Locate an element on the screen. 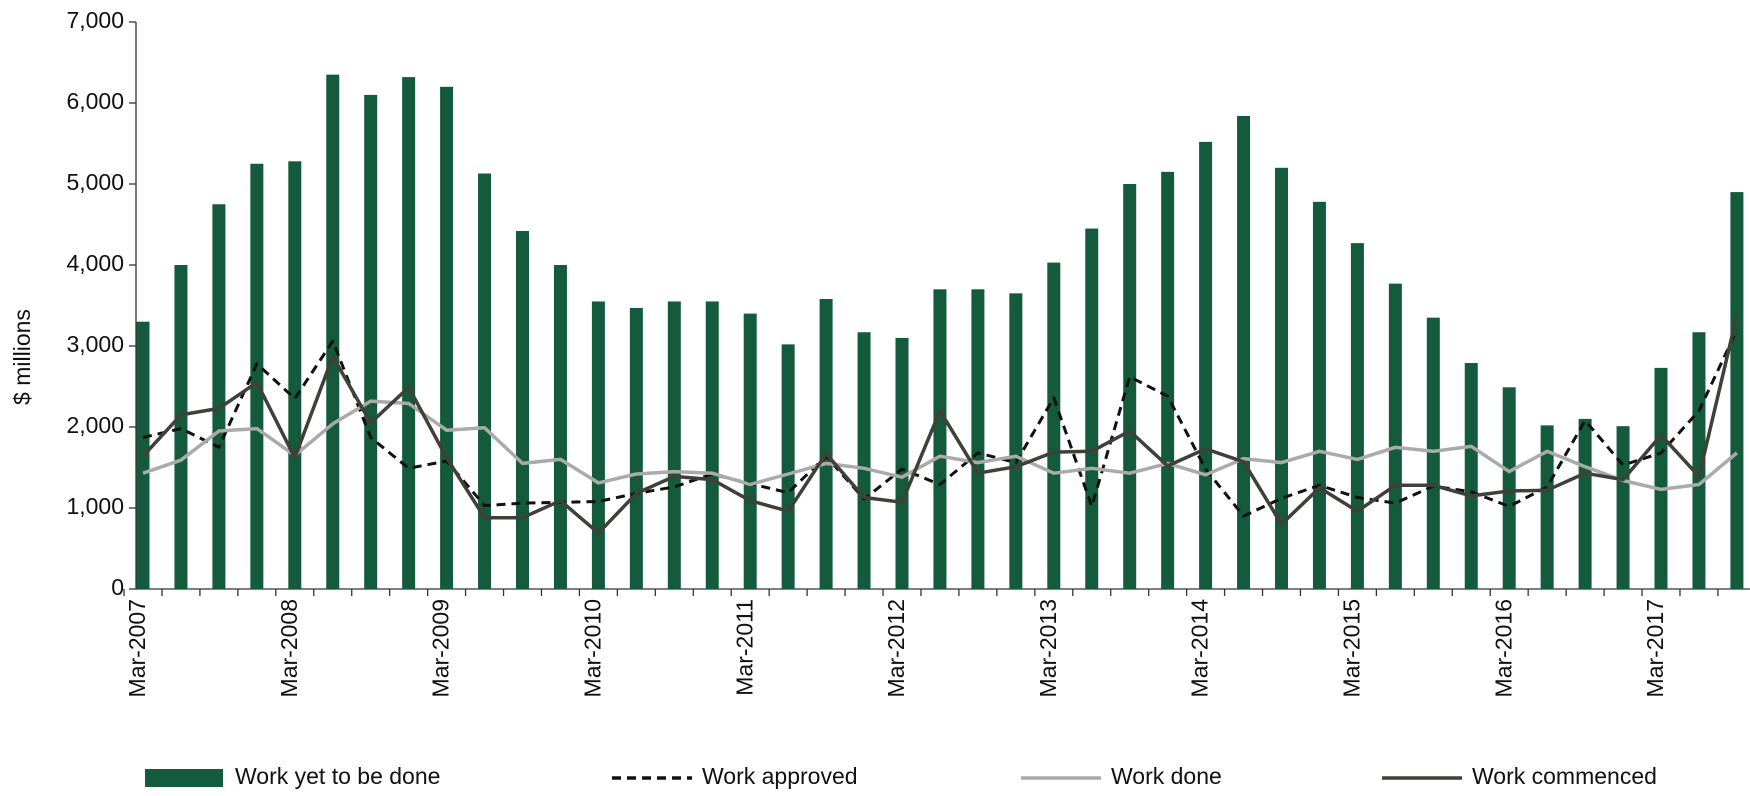  y-tick-label: 7,000 is located at coordinates (95, 20).